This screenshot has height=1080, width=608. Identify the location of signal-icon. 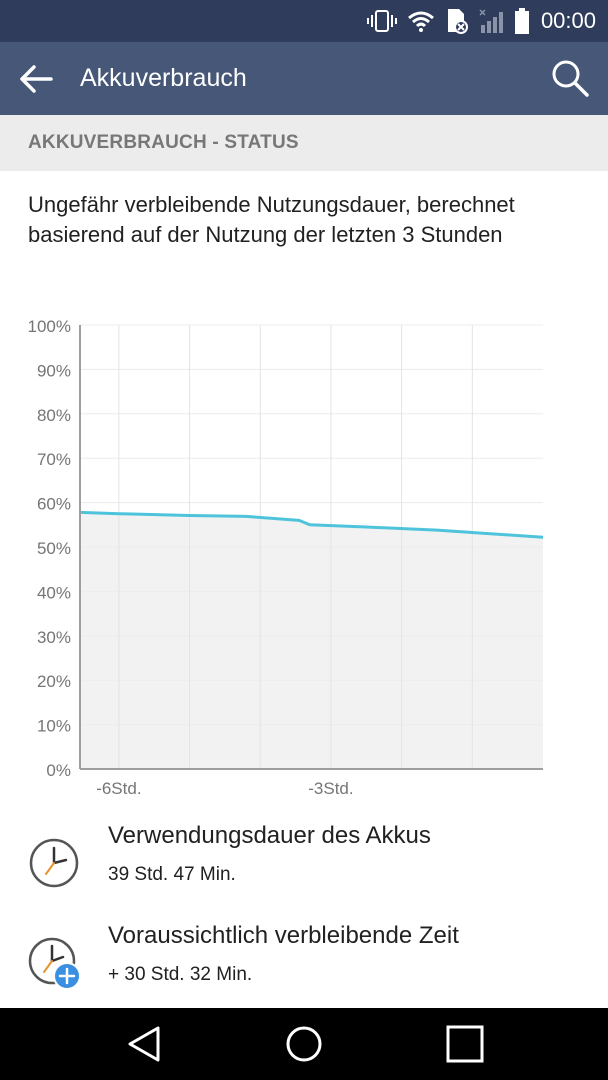
(491, 21).